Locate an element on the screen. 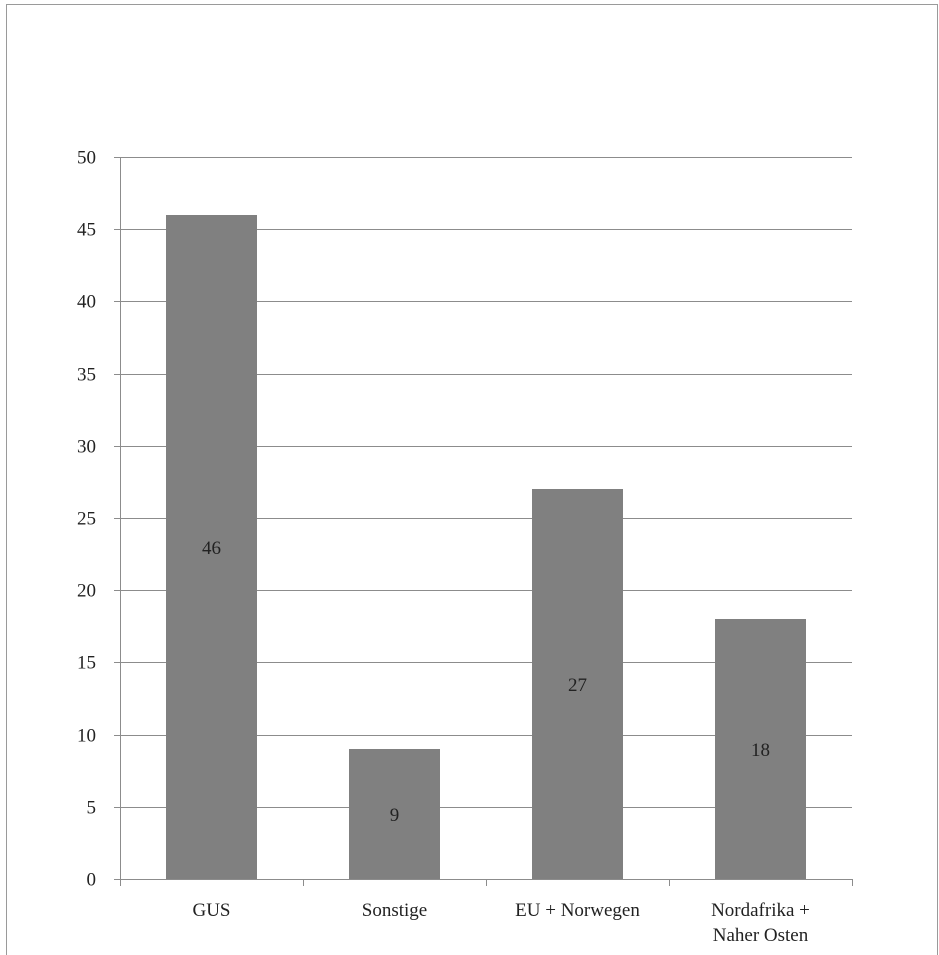 This screenshot has height=955, width=939. y-tick-label: 50 is located at coordinates (86, 158).